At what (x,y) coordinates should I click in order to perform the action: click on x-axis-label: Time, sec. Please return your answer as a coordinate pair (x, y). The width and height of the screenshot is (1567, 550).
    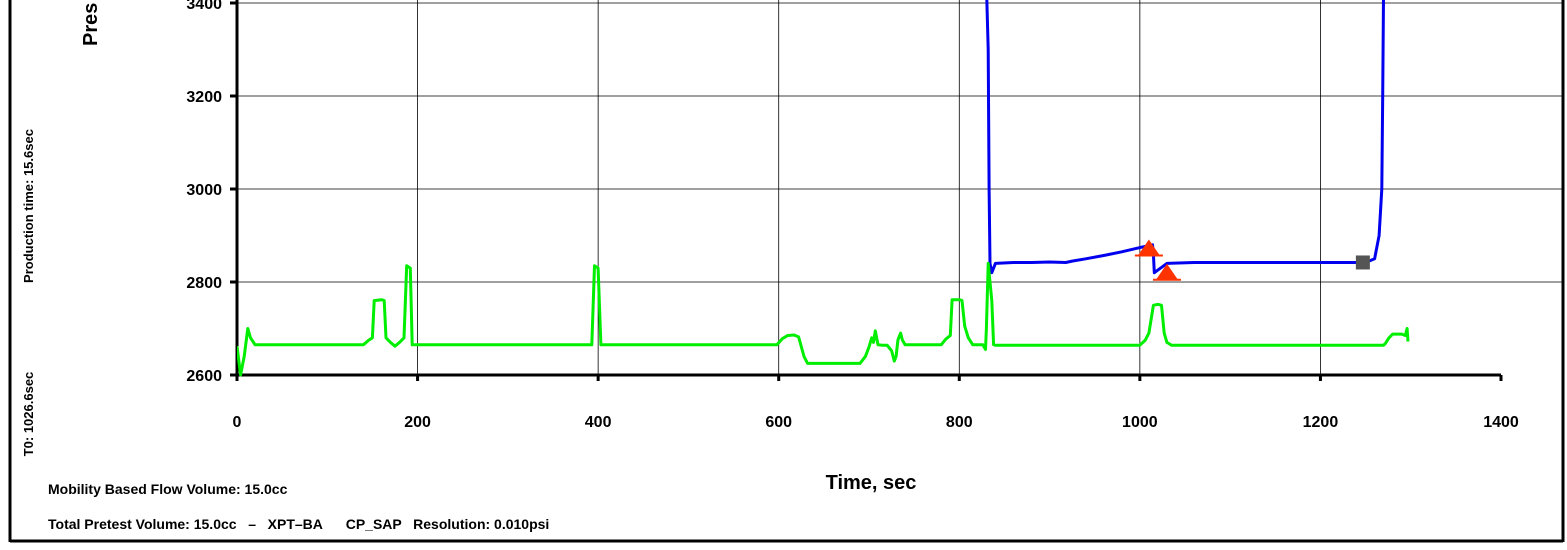
    Looking at the image, I should click on (871, 483).